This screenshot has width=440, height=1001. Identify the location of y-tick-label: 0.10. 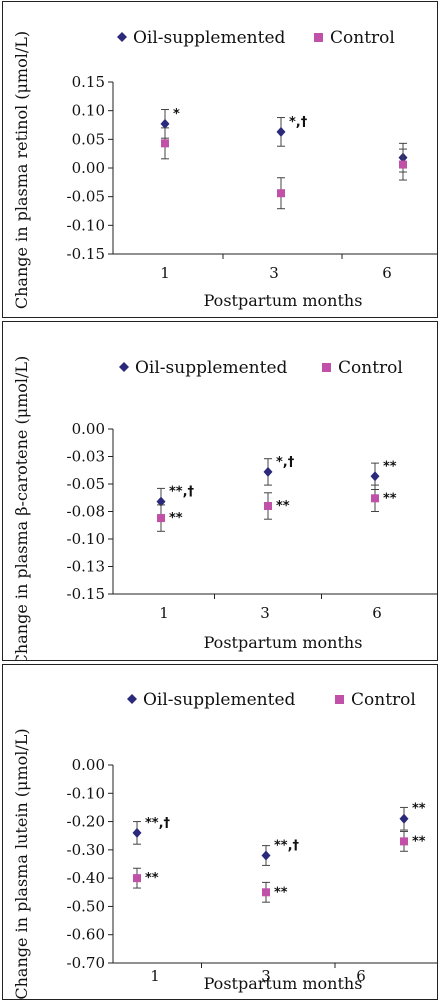
(88, 111).